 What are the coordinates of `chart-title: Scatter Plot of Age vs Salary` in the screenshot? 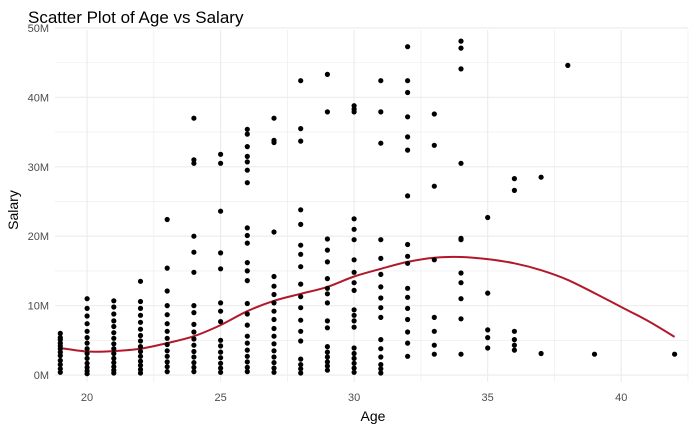 It's located at (136, 17).